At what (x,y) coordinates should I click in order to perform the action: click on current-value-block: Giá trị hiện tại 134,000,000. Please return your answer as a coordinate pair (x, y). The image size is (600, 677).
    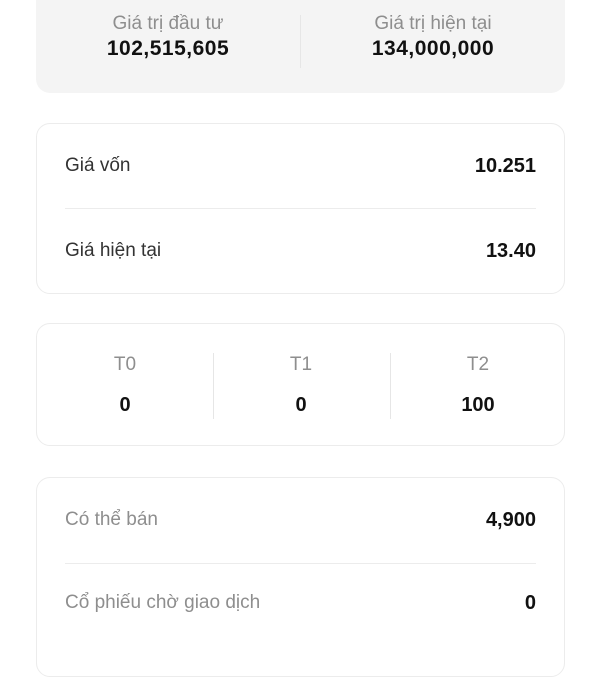
    Looking at the image, I should click on (433, 37).